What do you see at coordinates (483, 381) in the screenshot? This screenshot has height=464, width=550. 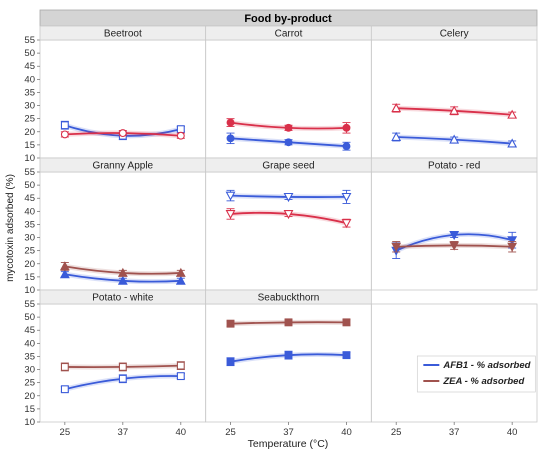 I see `legend-label: ZEA - % adsorbed` at bounding box center [483, 381].